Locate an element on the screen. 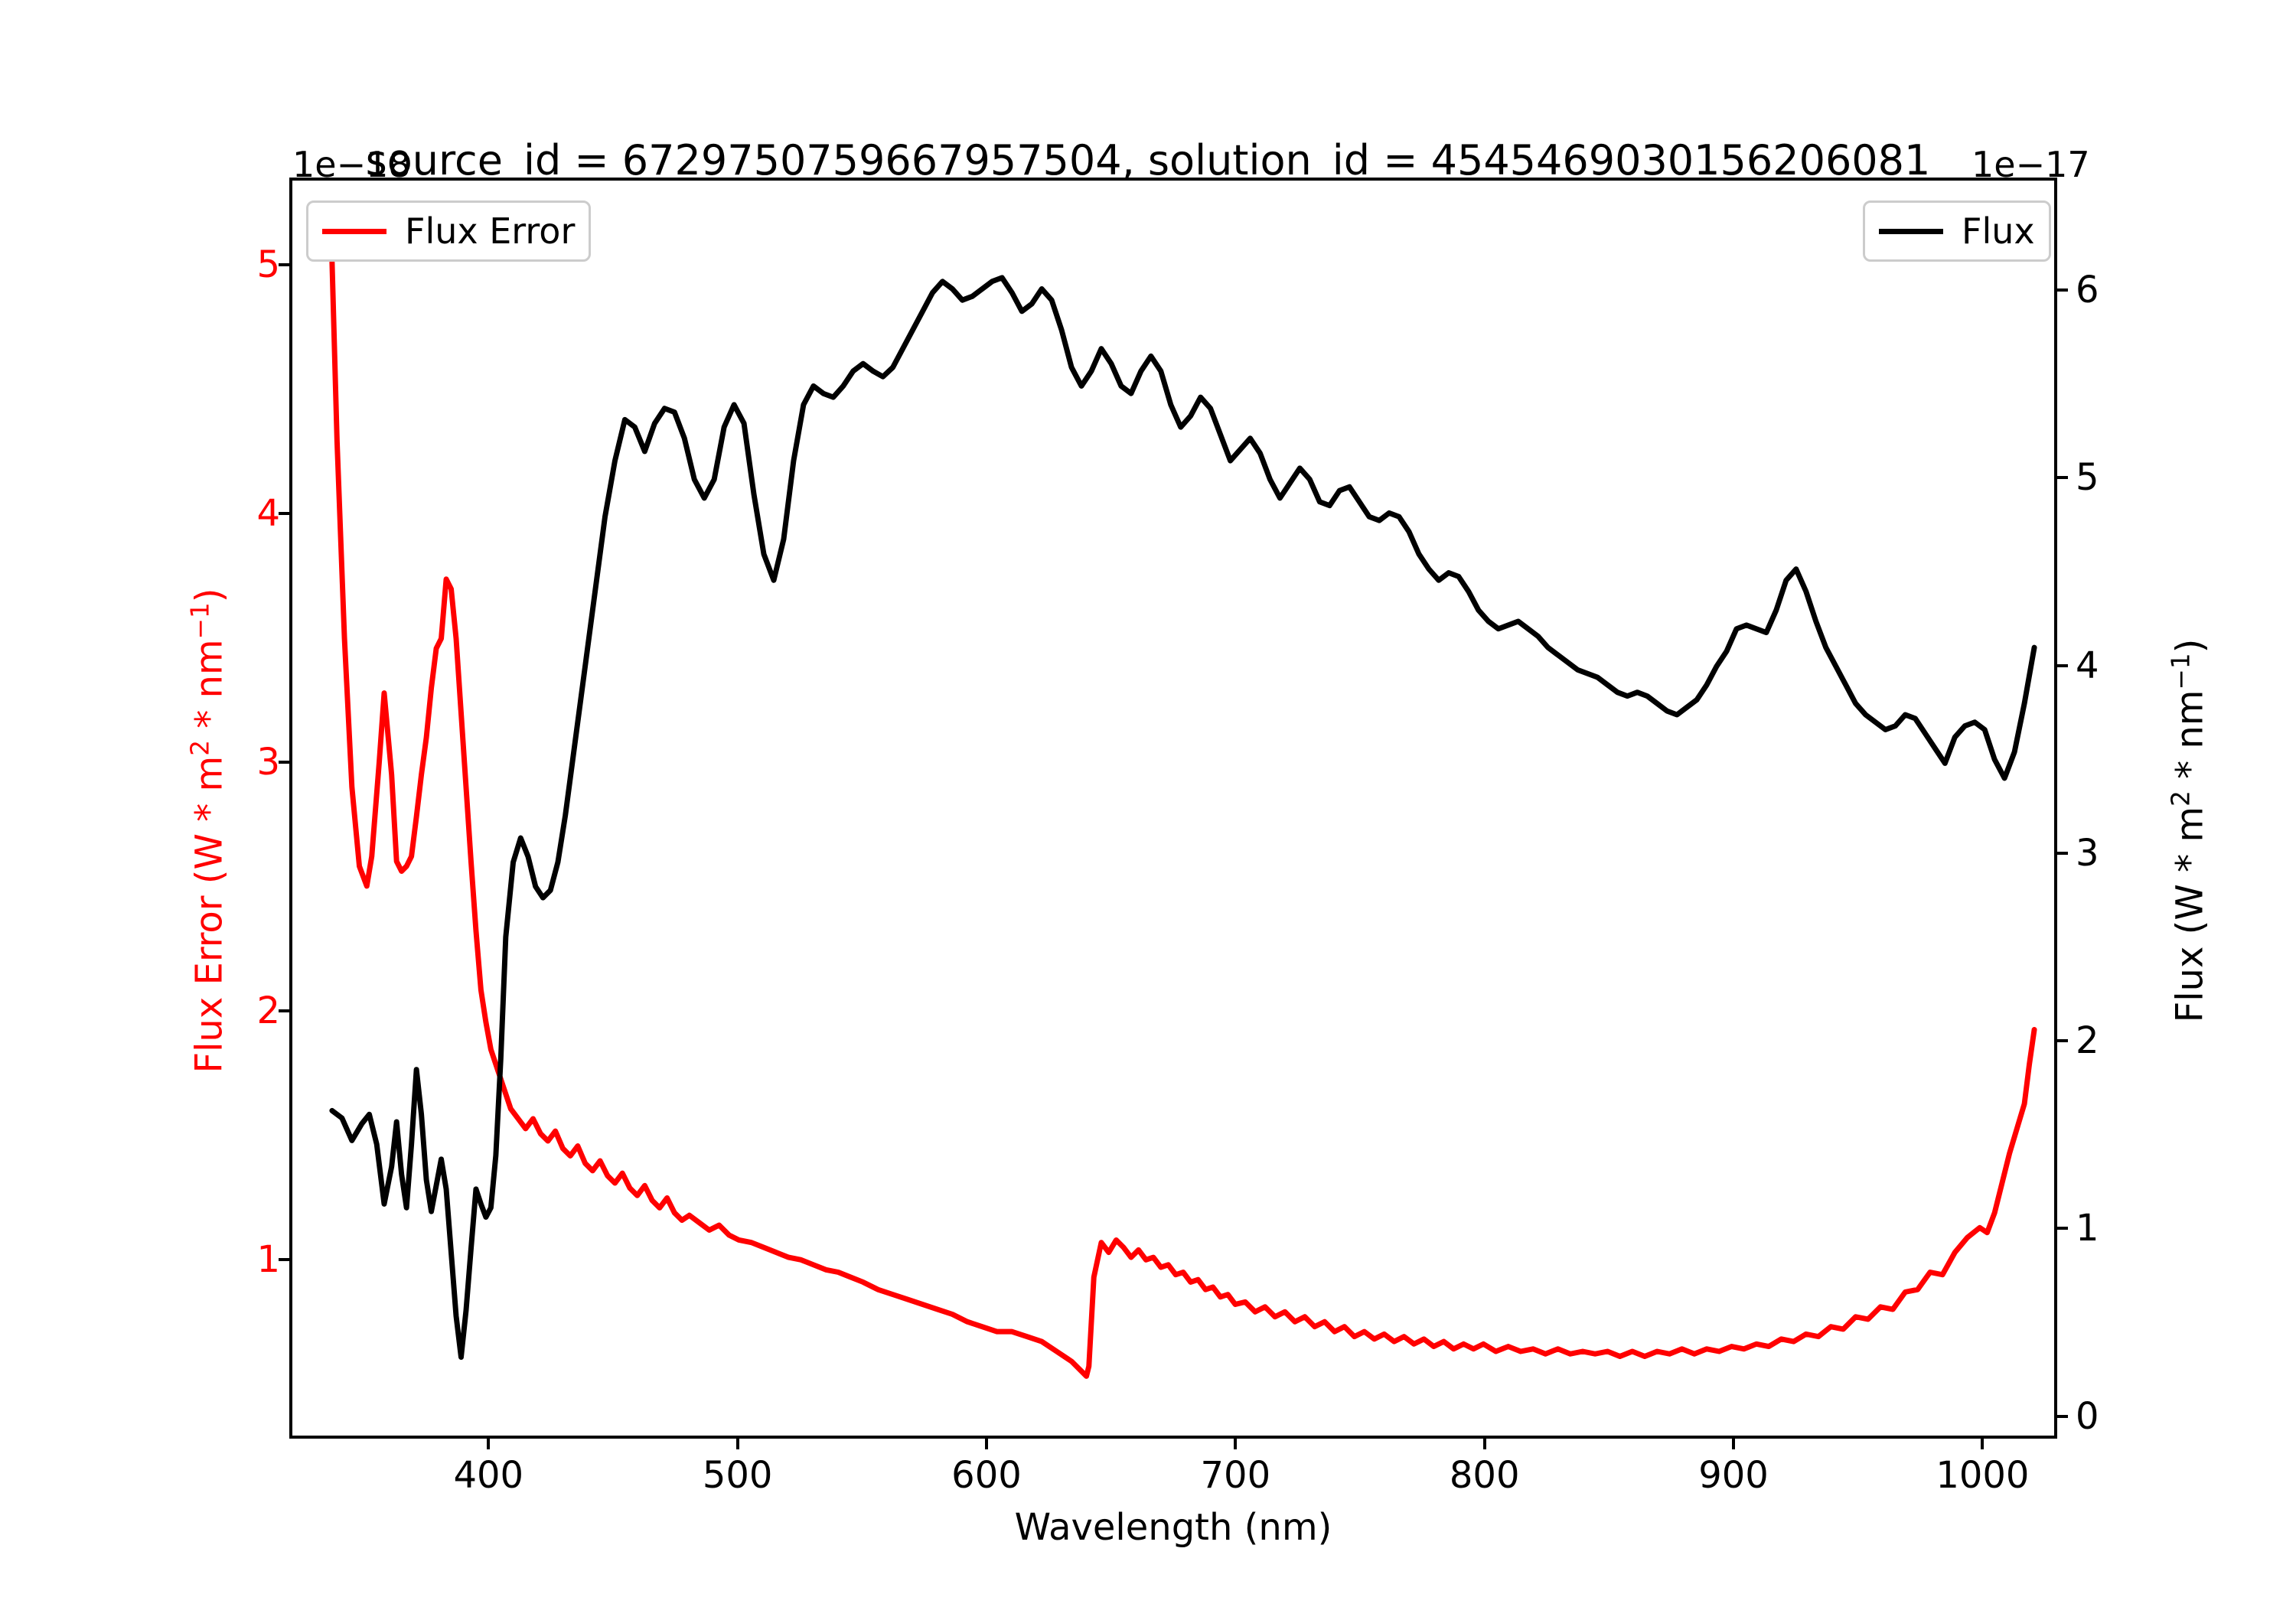 The width and height of the screenshot is (2296, 1607). x-tick-label-900: 900 is located at coordinates (1733, 1476).